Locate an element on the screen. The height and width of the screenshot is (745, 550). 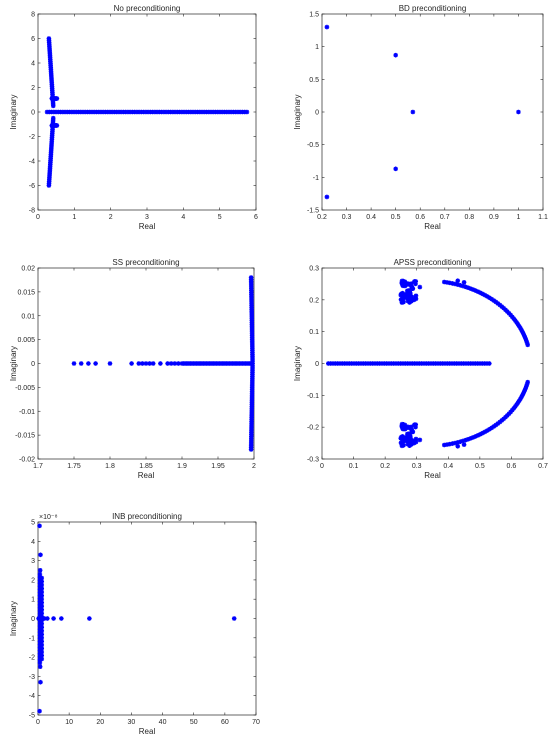
x-tick-label: 0.1 is located at coordinates (354, 466).